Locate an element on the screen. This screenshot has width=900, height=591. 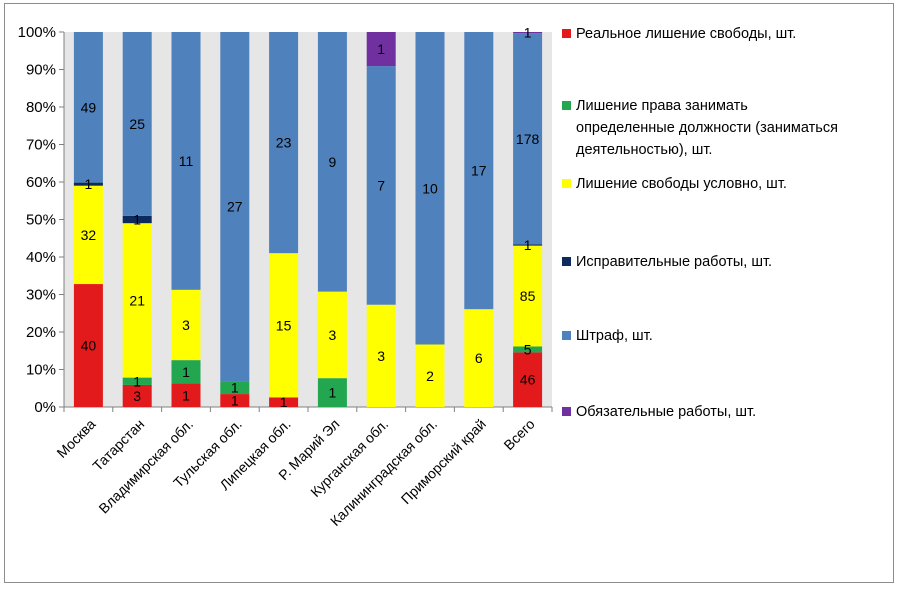
data-label: 5 is located at coordinates (528, 349).